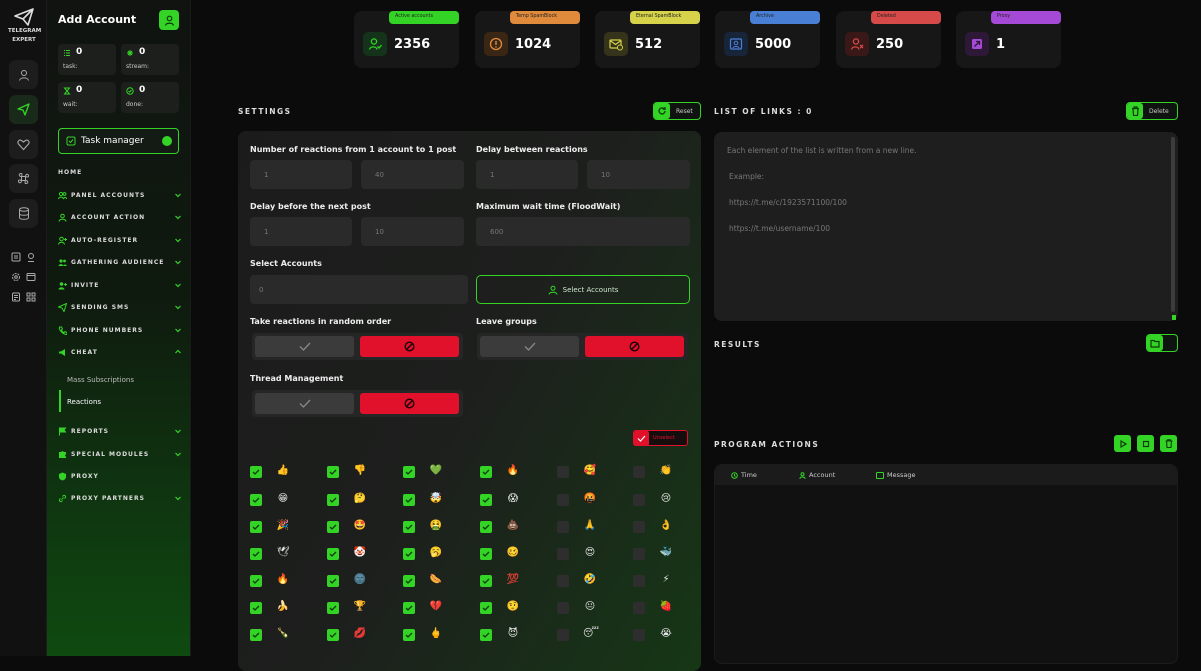 This screenshot has width=1201, height=671. What do you see at coordinates (120, 454) in the screenshot?
I see `menu-special-modules: SPECIAL MODULES` at bounding box center [120, 454].